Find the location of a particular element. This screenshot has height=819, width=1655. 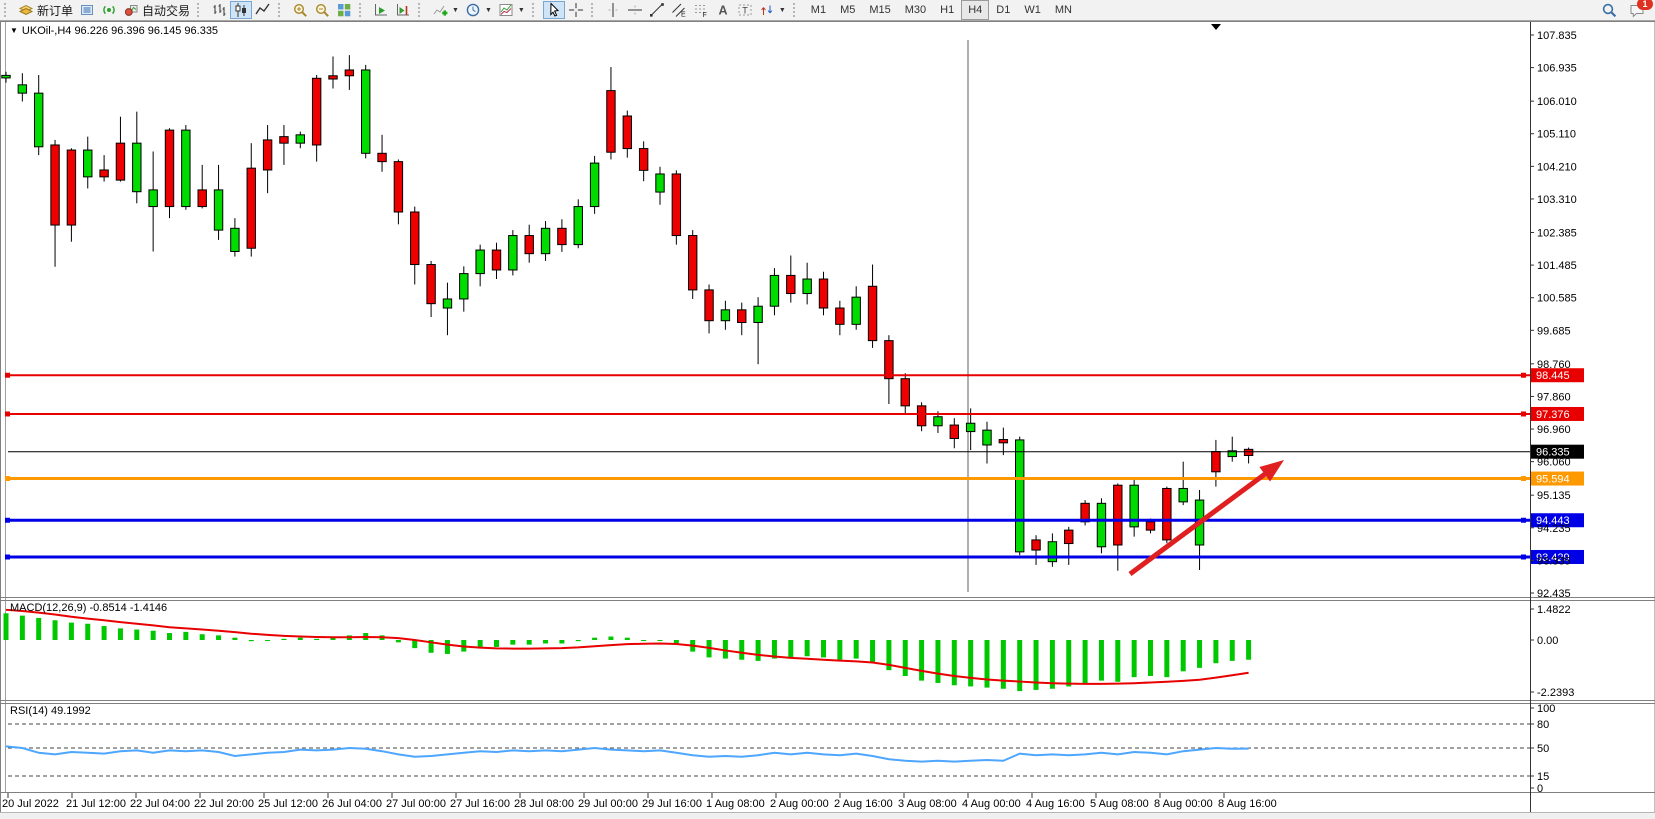

svg-text: 27 Jul 16:00 is located at coordinates (480, 804).